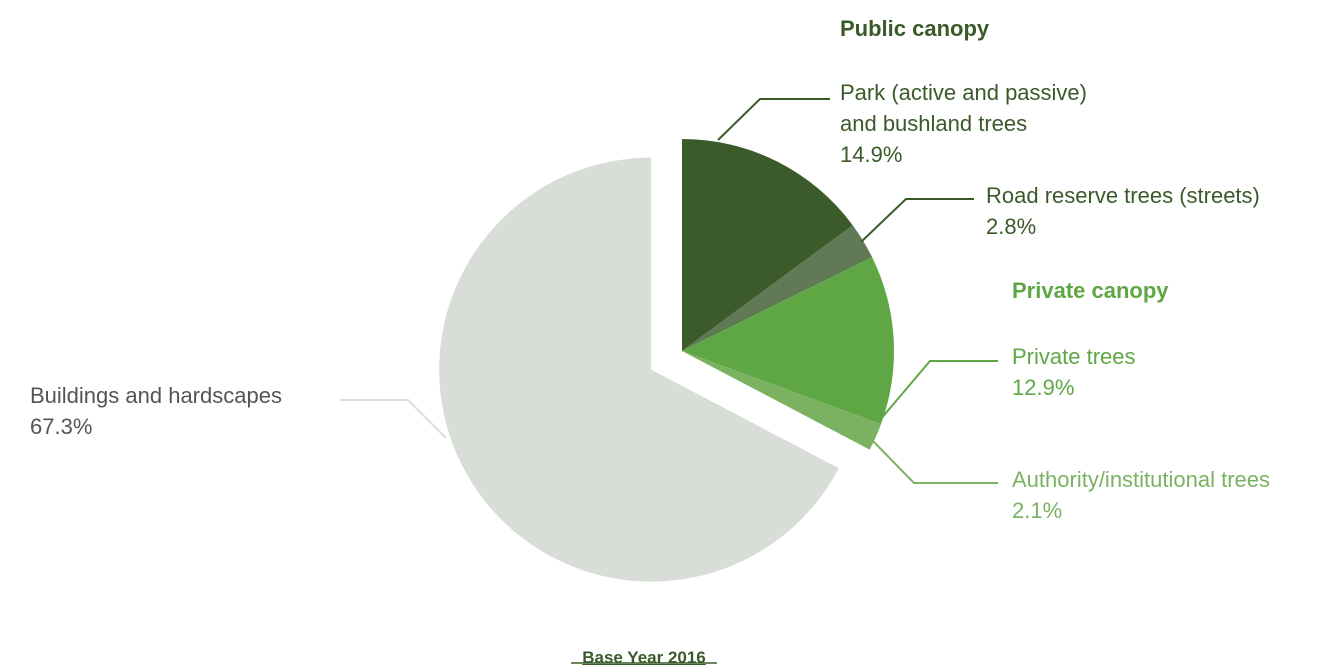  I want to click on slice-label-0-line-0: Park (active and passive), so click(963, 92).